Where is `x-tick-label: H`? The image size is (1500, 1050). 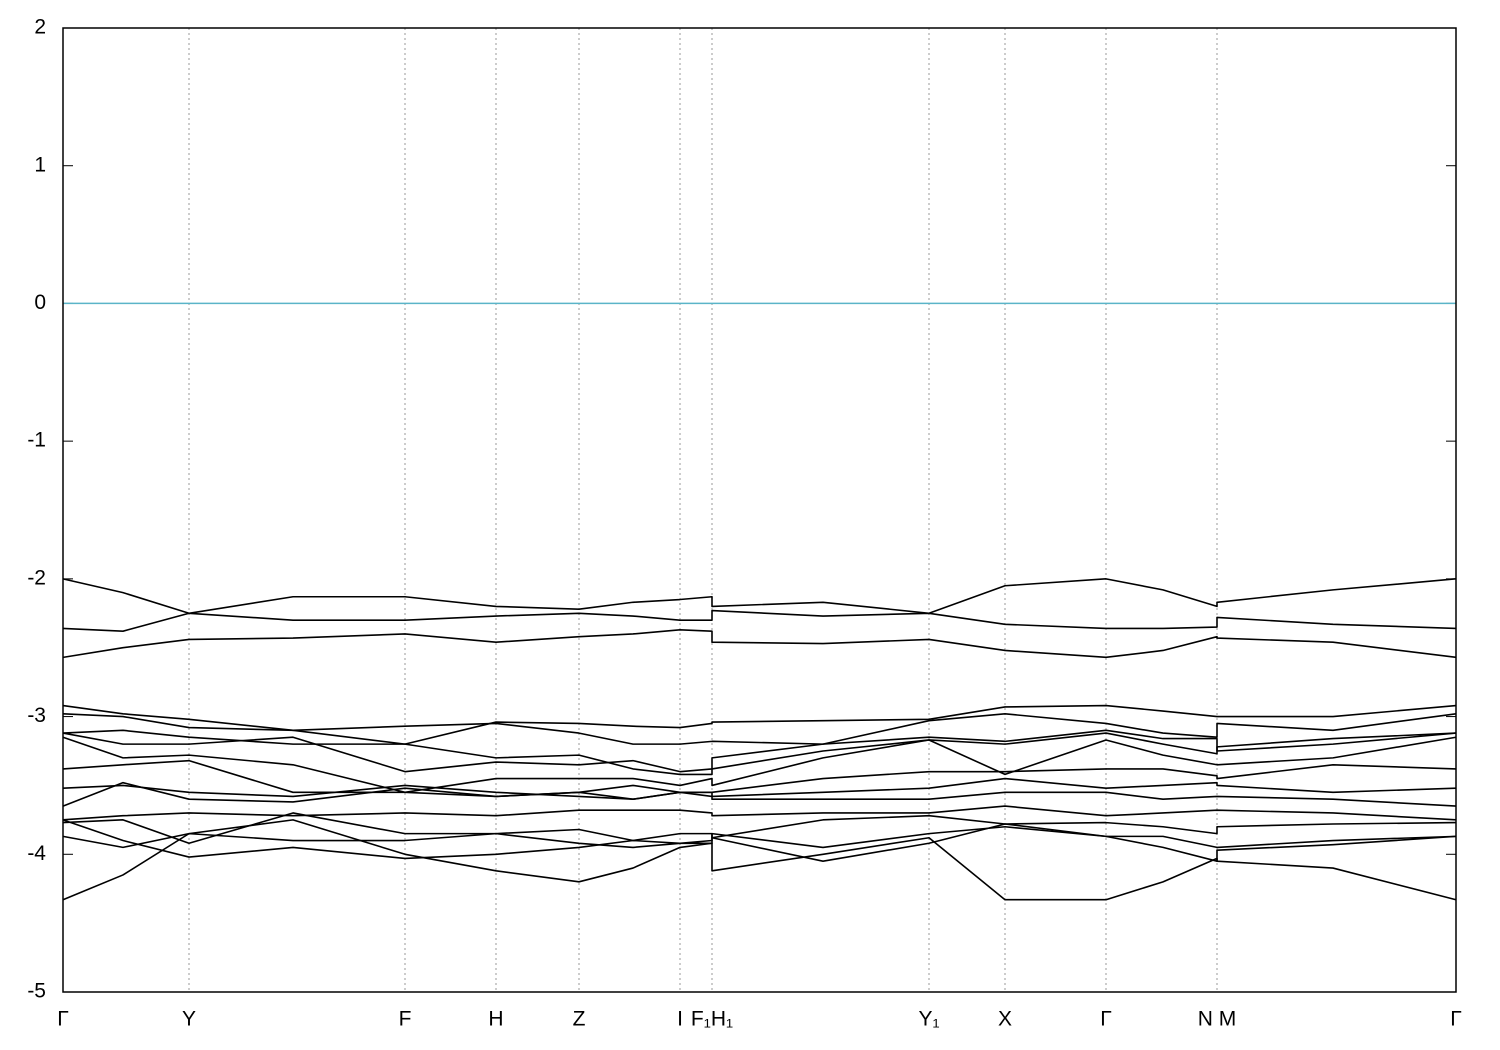 x-tick-label: H is located at coordinates (495, 1019).